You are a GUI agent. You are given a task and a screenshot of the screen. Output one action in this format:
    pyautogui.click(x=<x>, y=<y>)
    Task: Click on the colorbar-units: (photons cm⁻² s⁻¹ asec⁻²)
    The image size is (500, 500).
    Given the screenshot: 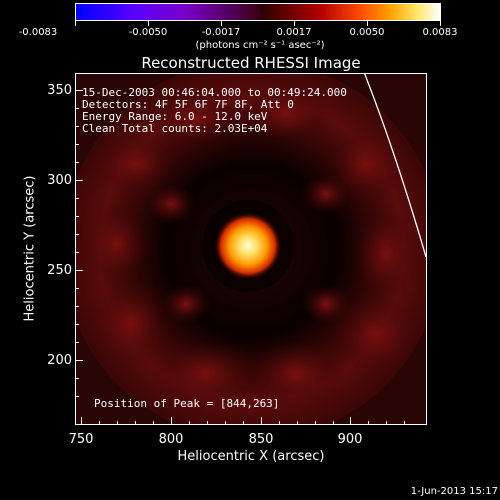 What is the action you would take?
    pyautogui.click(x=260, y=46)
    